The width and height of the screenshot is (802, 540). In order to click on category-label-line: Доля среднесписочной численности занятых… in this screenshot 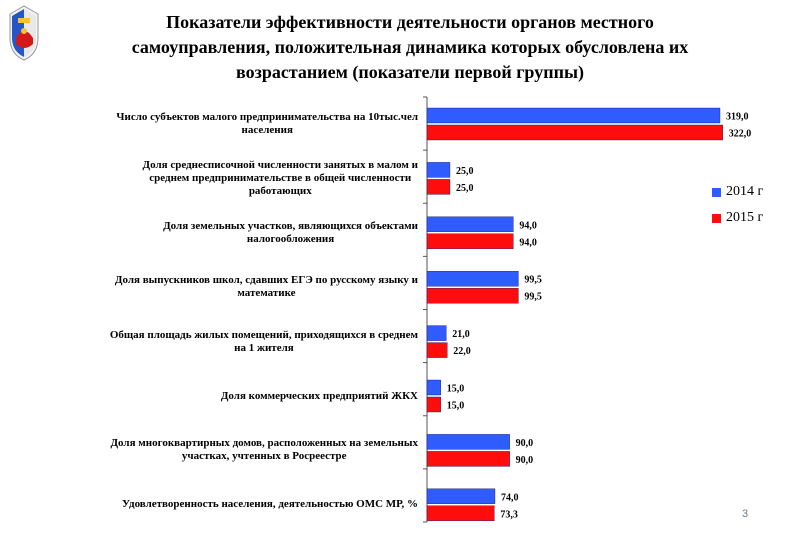, I will do `click(280, 164)`.